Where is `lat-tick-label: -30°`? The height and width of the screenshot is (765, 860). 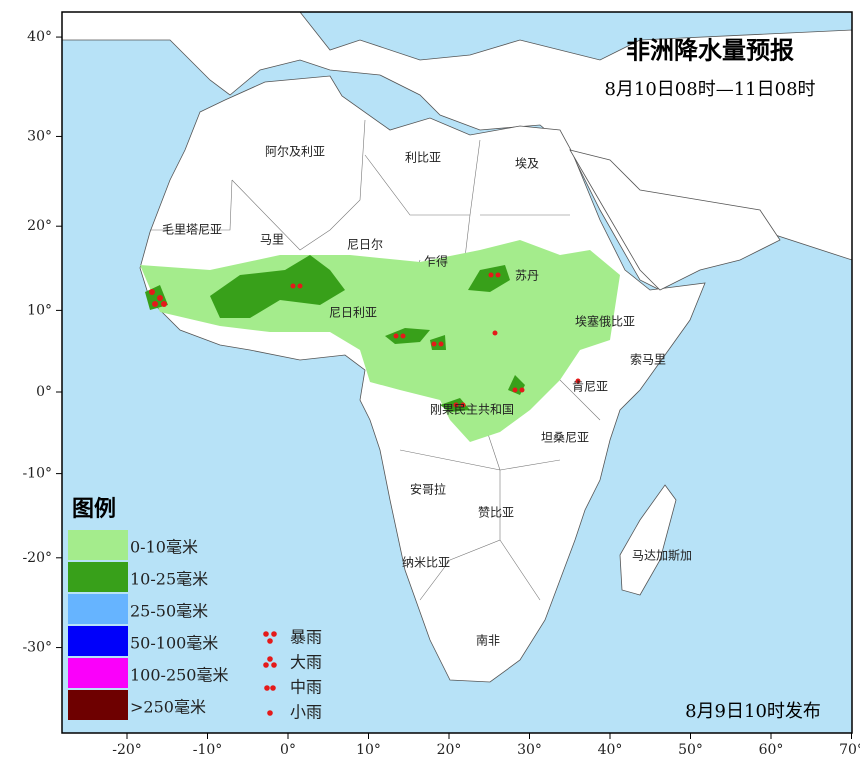
lat-tick-label: -30° is located at coordinates (37, 648).